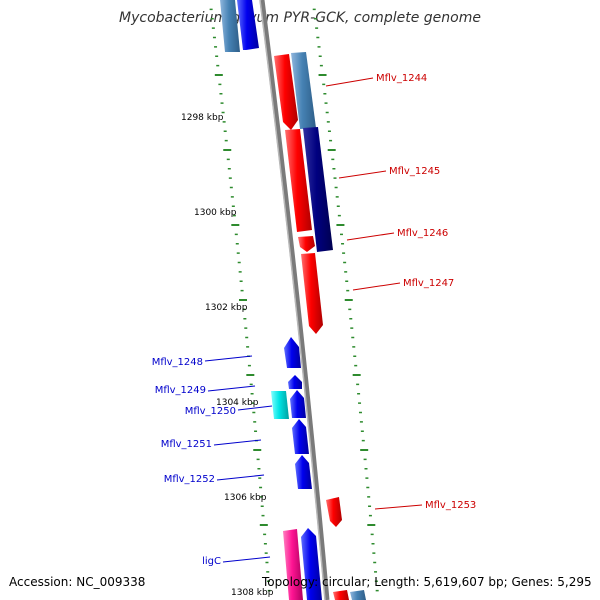  I want to click on scale-label-1308: 1308 kbp, so click(252, 593).